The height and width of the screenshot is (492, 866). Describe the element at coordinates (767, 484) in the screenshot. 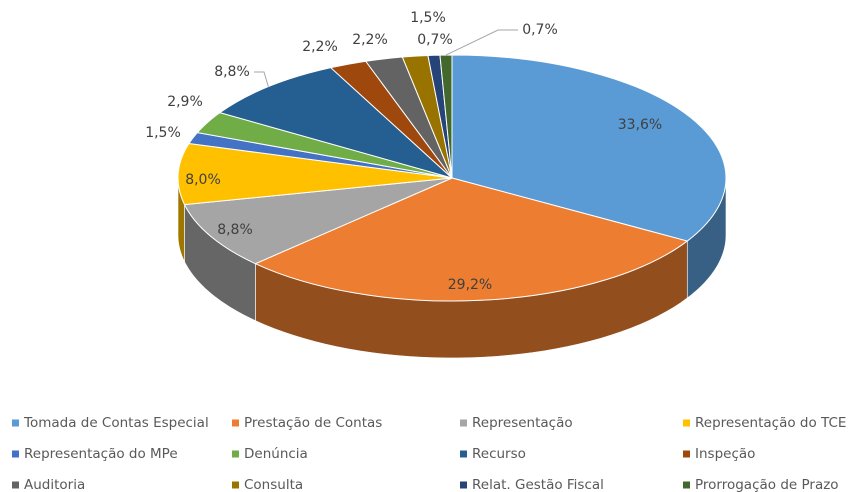

I see `legend-label: Prorrogação de Prazo` at that location.